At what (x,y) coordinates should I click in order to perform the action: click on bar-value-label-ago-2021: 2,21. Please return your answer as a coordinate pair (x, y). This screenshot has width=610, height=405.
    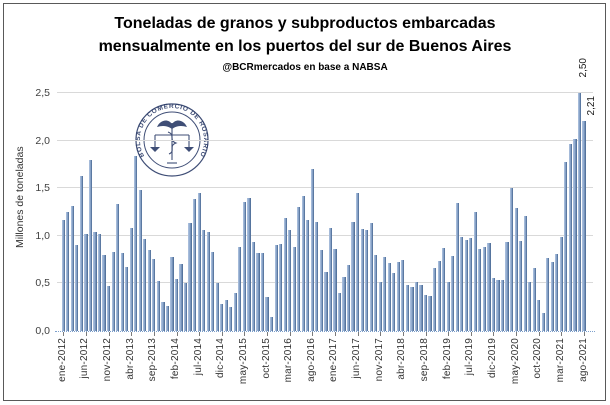
    Looking at the image, I should click on (592, 105).